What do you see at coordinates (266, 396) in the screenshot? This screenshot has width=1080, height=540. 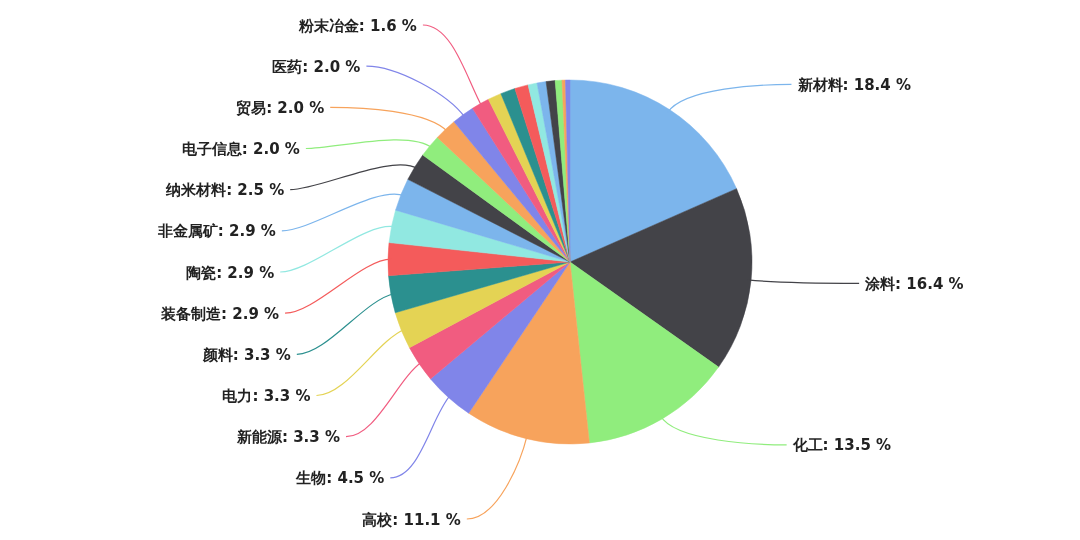 I see `data-label: 电力: 3.3 %` at bounding box center [266, 396].